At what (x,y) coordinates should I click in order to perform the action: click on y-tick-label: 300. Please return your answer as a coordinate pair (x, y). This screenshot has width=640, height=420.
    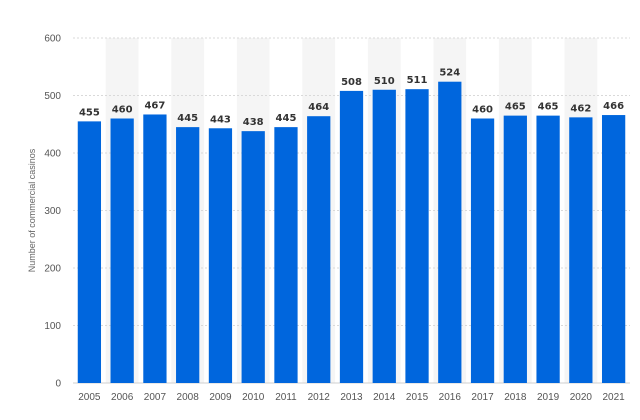
    Looking at the image, I should click on (52, 211).